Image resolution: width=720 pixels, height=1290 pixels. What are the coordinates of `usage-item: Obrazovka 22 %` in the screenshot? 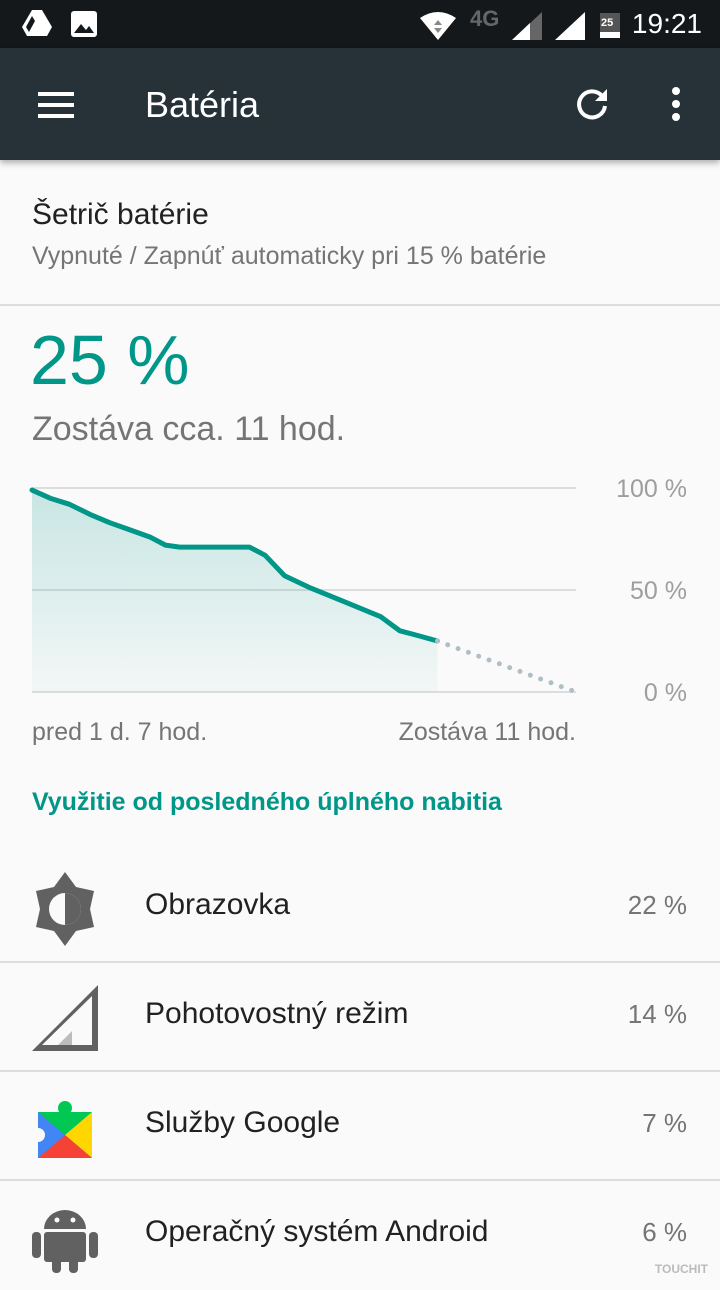 It's located at (360, 908).